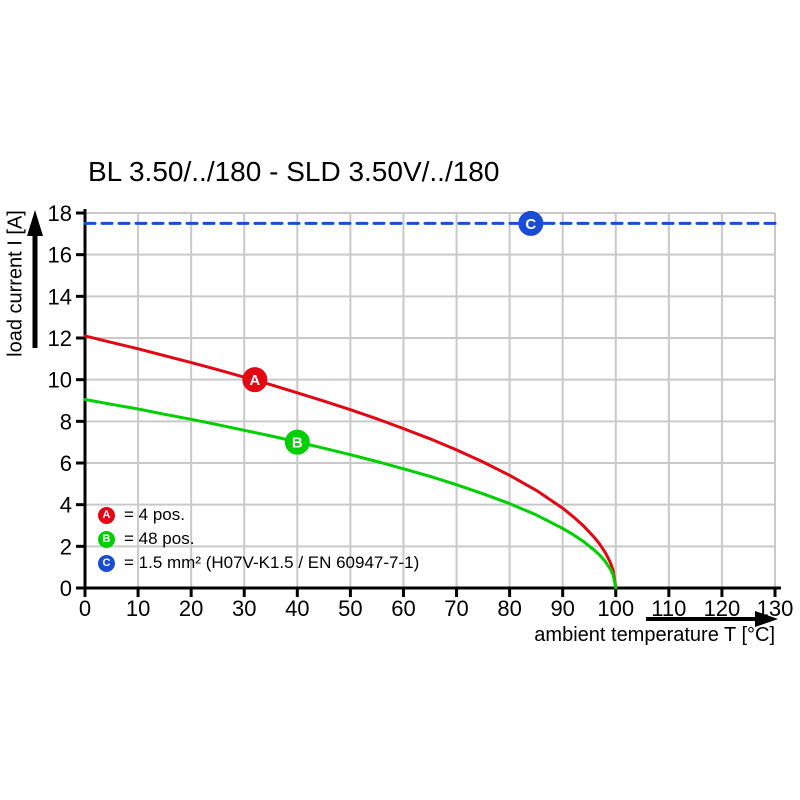  I want to click on legend-item-a: A = 4 pos., so click(258, 515).